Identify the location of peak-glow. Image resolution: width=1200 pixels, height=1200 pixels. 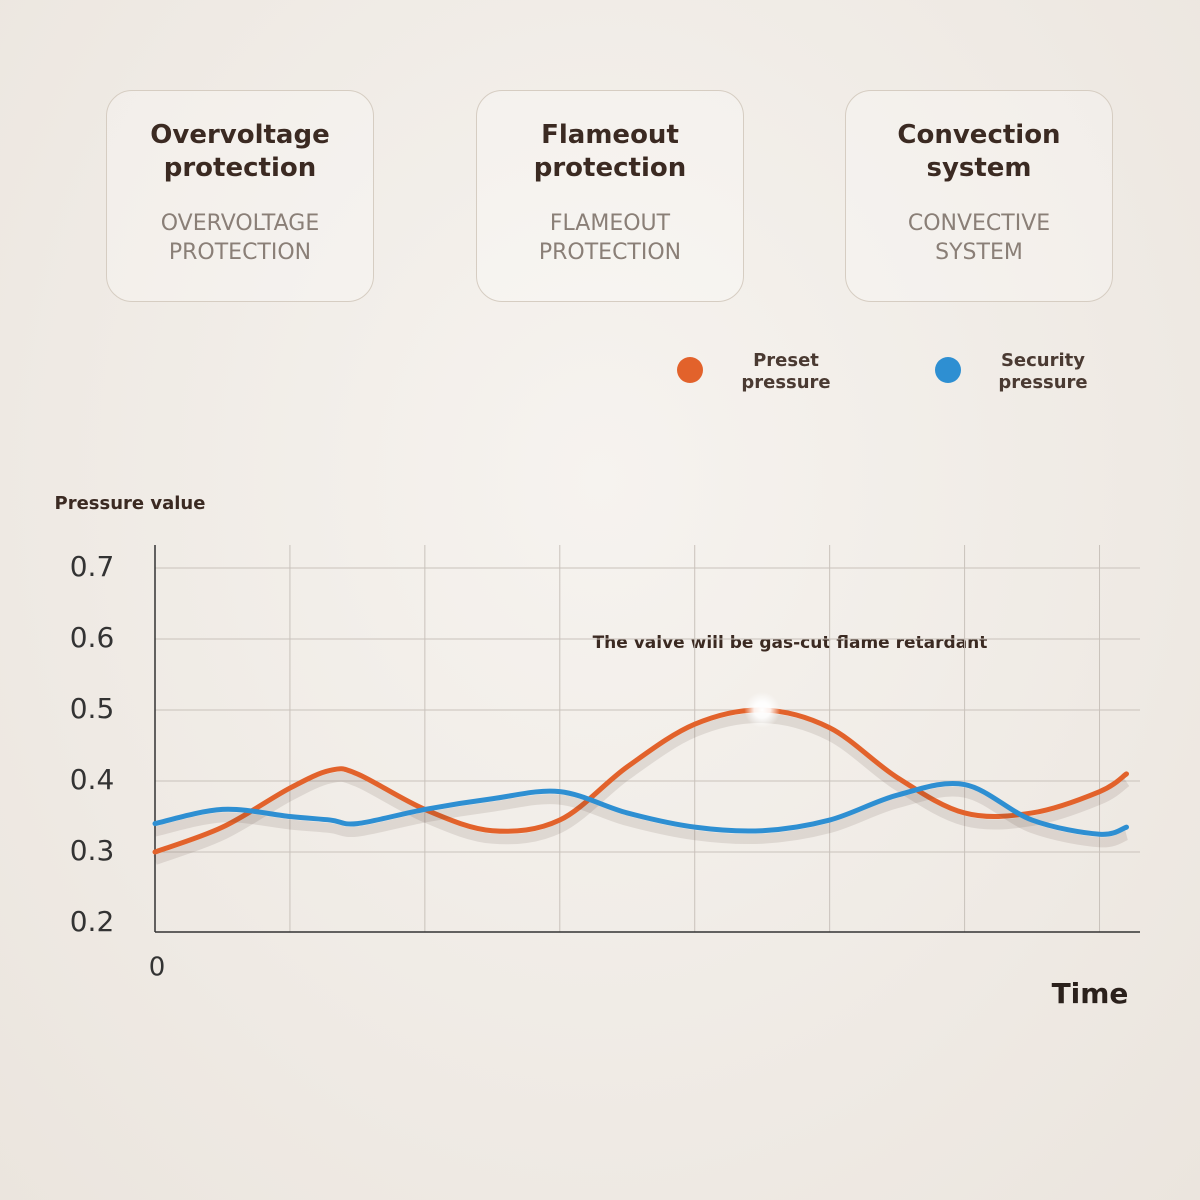
(762, 710).